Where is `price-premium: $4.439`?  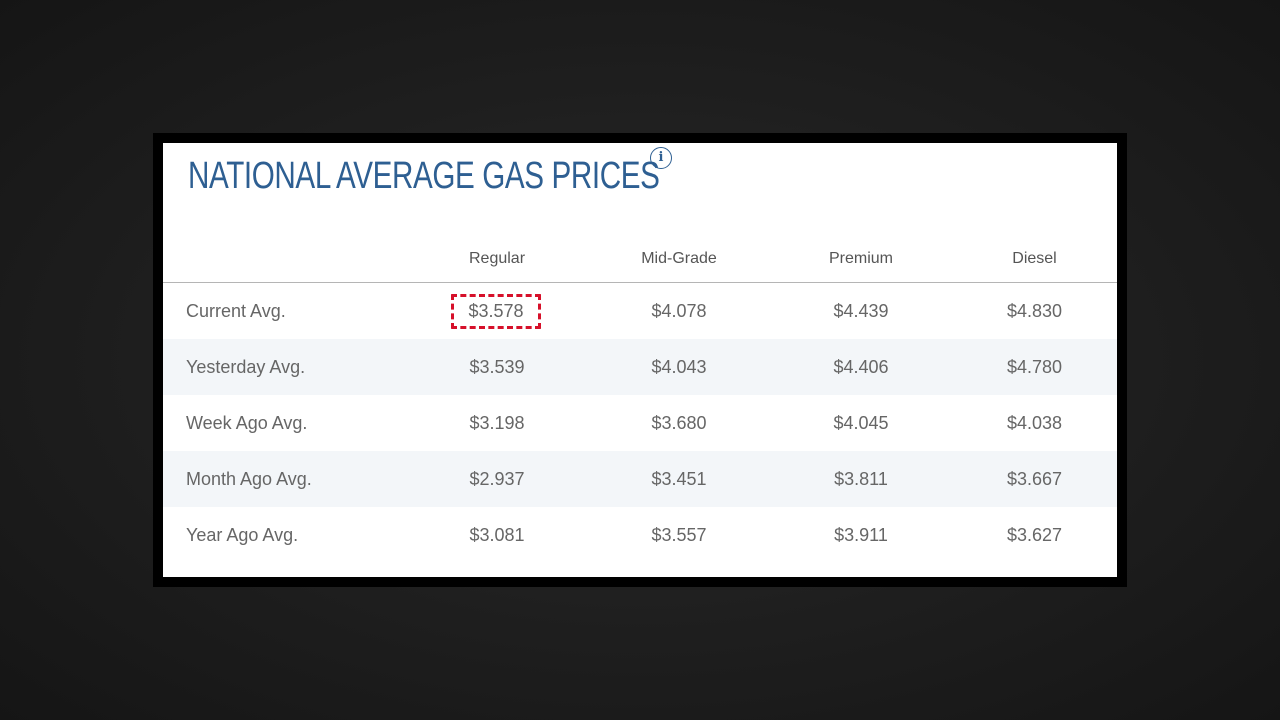
price-premium: $4.439 is located at coordinates (861, 310).